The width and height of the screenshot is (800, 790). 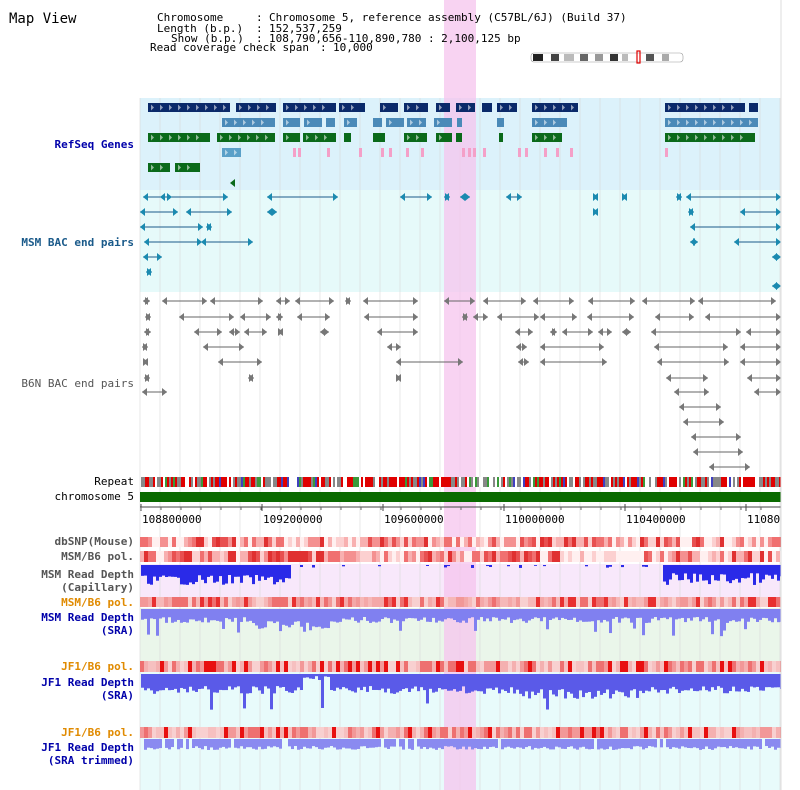 What do you see at coordinates (389, 107) in the screenshot?
I see `gene-block` at bounding box center [389, 107].